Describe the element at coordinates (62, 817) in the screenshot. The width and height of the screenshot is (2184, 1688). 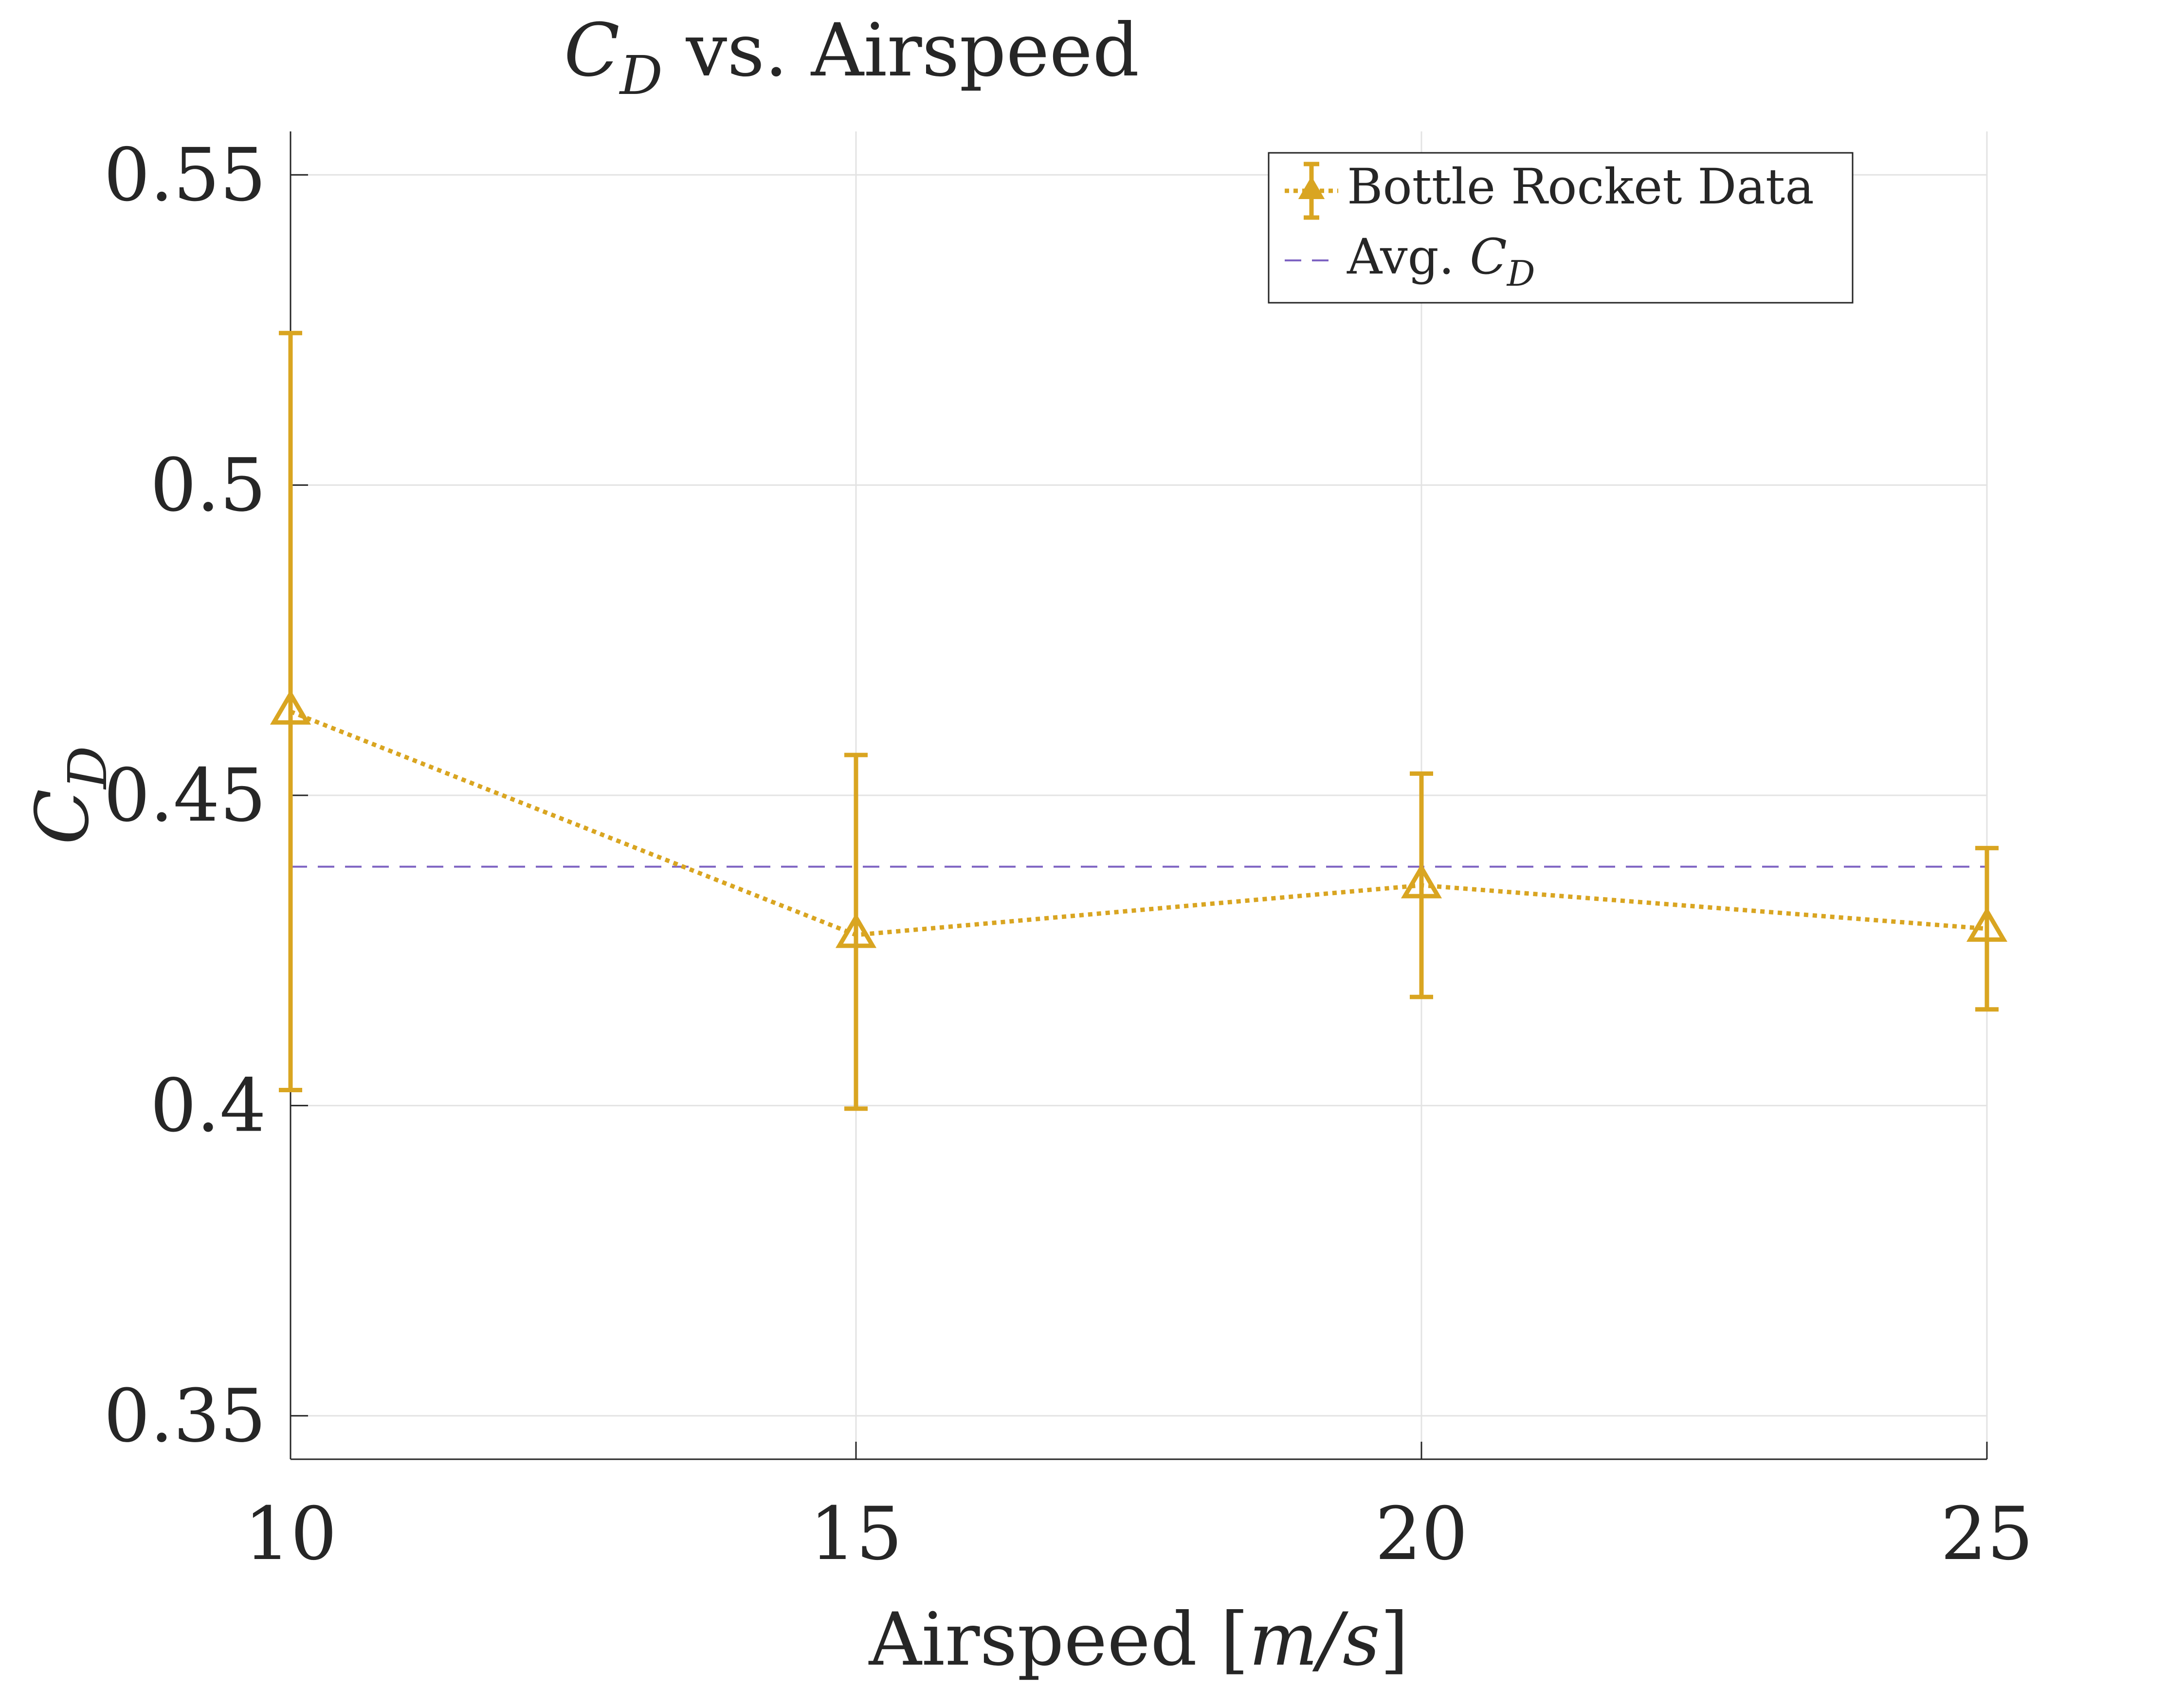
I see `y-axis-label-main: C` at that location.